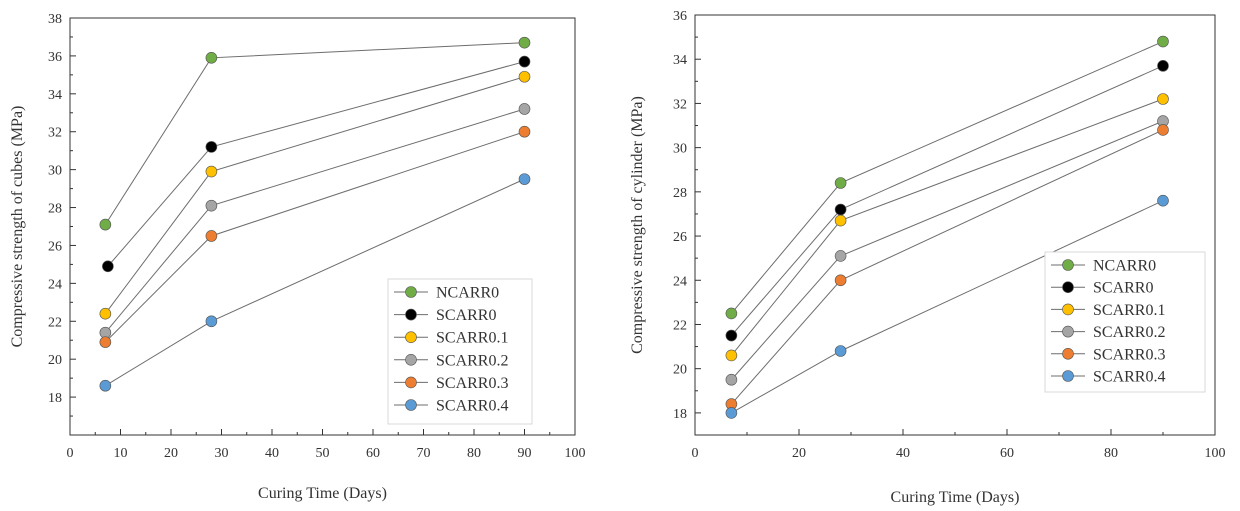 This screenshot has width=1240, height=511. What do you see at coordinates (55, 133) in the screenshot?
I see `y-tick-label: 32` at bounding box center [55, 133].